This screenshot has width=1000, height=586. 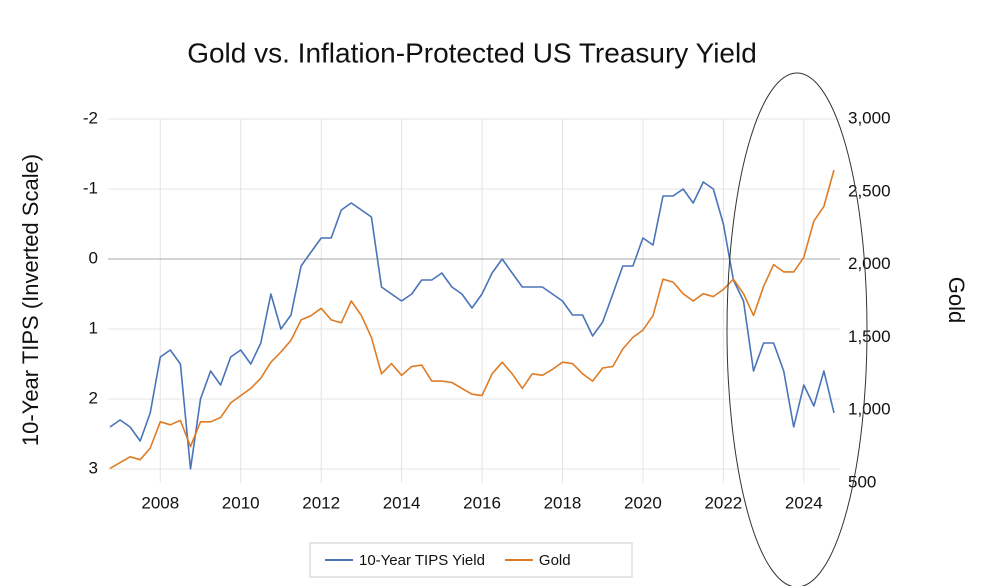 What do you see at coordinates (422, 560) in the screenshot?
I see `legend-label: 10-Year TIPS Yield` at bounding box center [422, 560].